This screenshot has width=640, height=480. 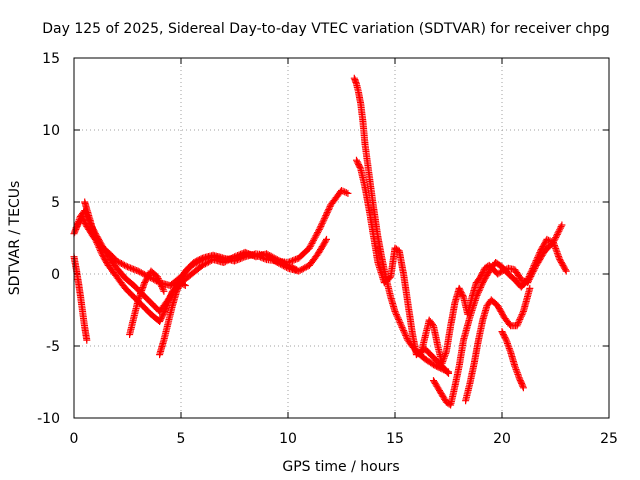 What do you see at coordinates (181, 439) in the screenshot?
I see `x-tick-label: 5` at bounding box center [181, 439].